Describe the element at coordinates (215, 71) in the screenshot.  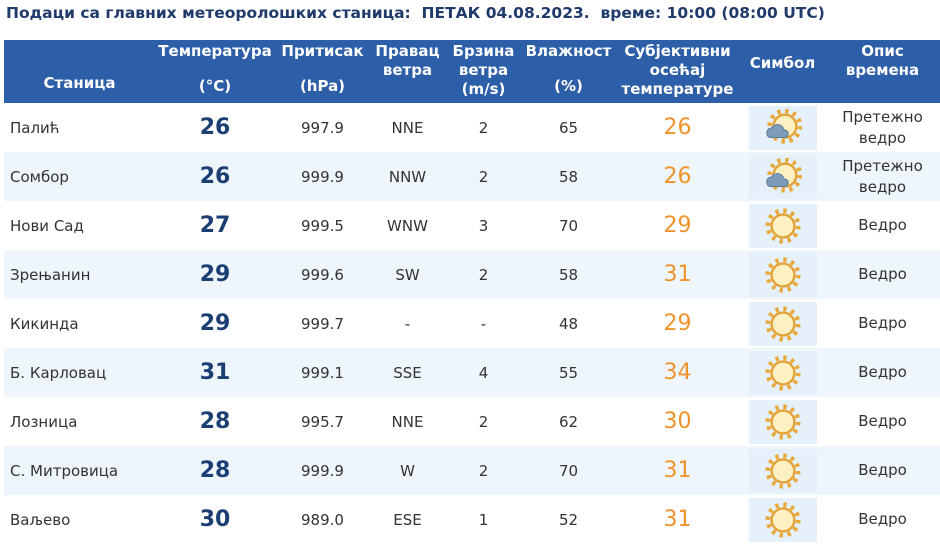
I see `column-header: Температура (°C)` at that location.